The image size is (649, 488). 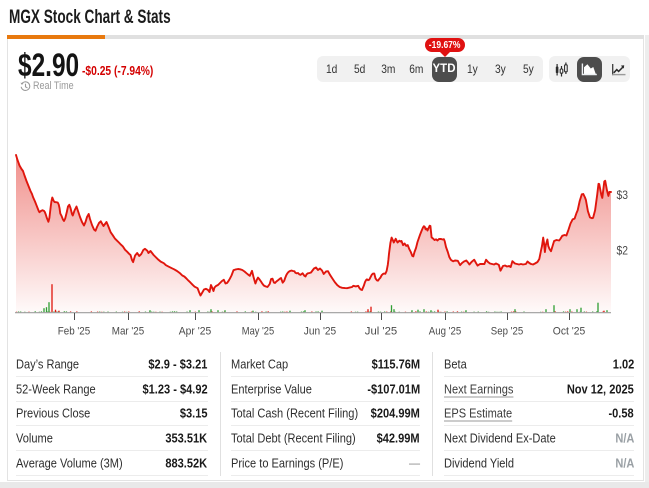 What do you see at coordinates (569, 332) in the screenshot?
I see `svg-text: Oct '25` at bounding box center [569, 332].